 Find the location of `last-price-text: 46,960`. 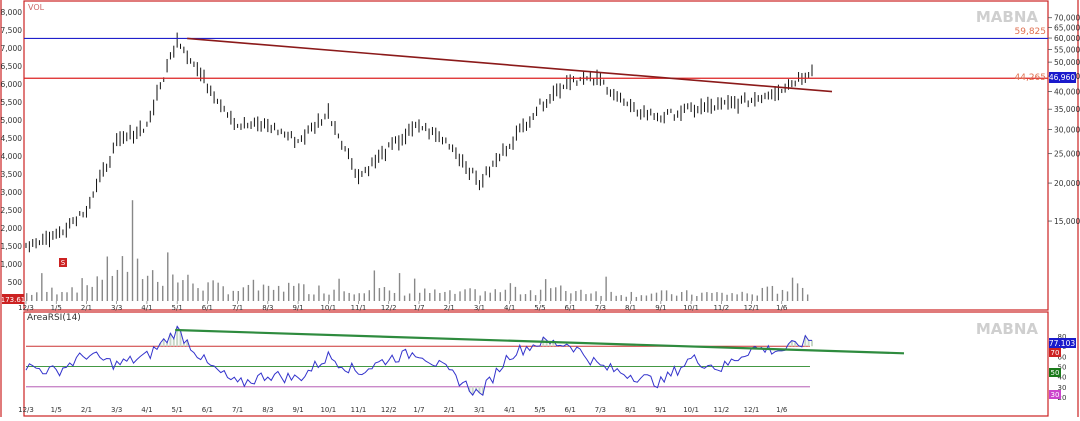

last-price-text: 46,960 is located at coordinates (1062, 77).